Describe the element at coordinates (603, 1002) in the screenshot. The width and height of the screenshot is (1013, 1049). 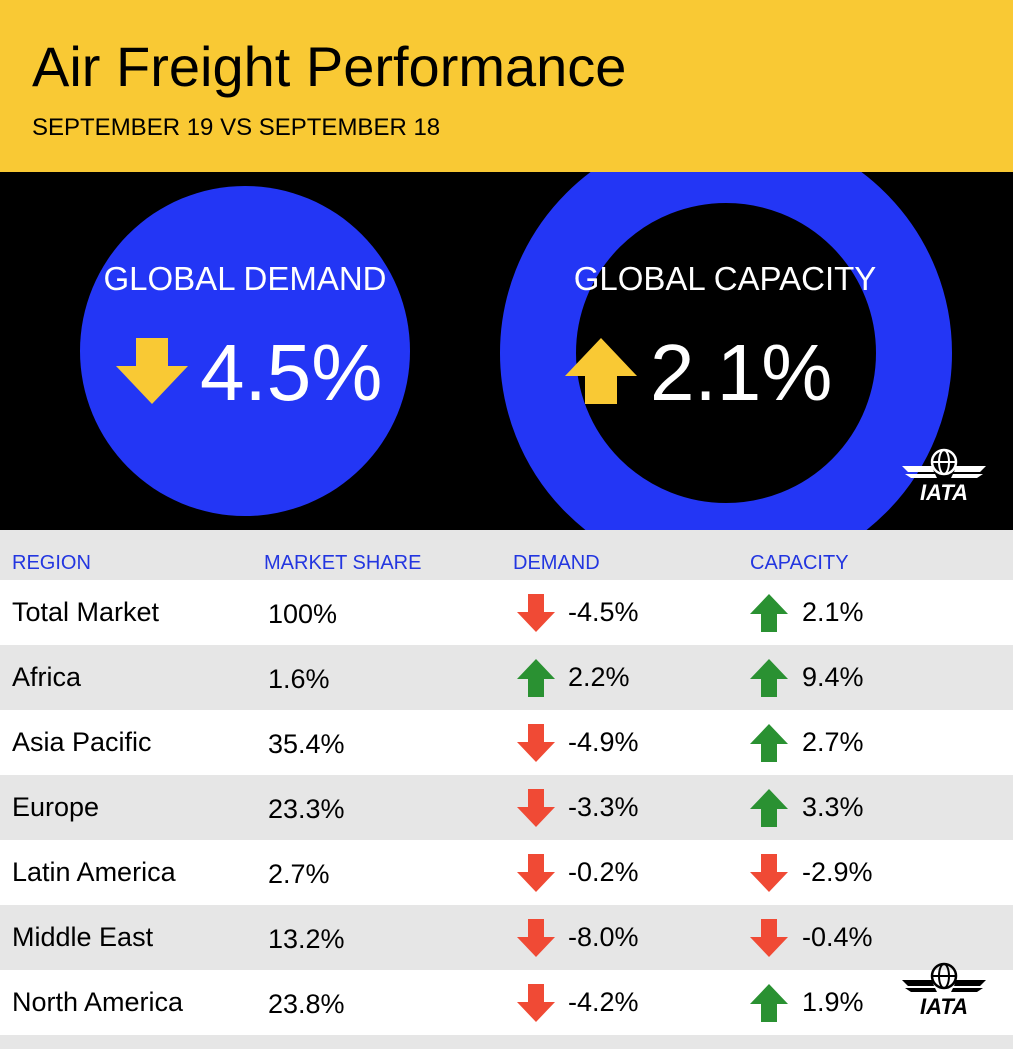
I see `demand-change: -4.2%` at that location.